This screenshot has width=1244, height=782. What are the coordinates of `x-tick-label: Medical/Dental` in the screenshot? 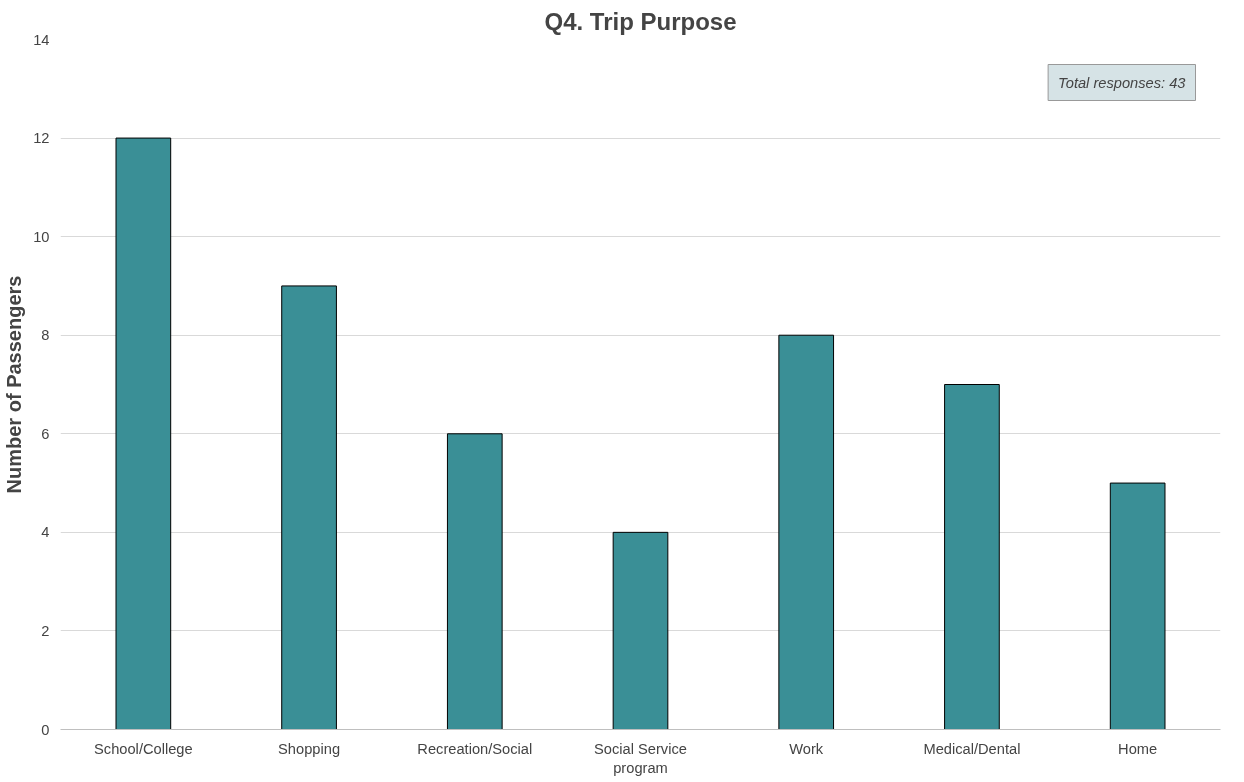 It's located at (972, 748).